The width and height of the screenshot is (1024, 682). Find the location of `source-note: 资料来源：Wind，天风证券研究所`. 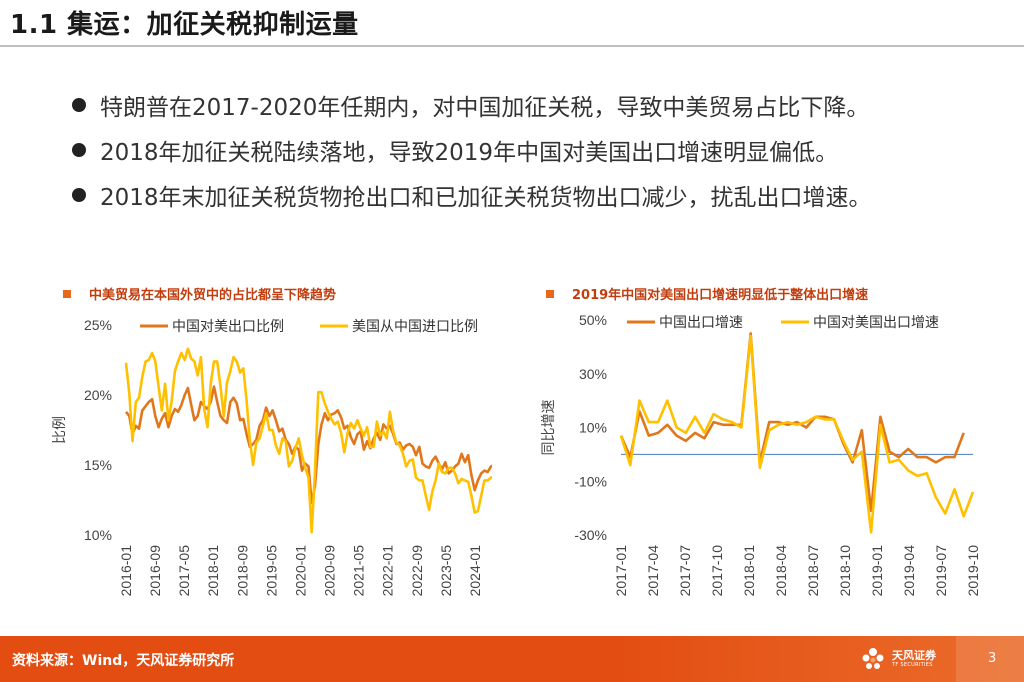

source-note: 资料来源：Wind，天风证券研究所 is located at coordinates (123, 661).